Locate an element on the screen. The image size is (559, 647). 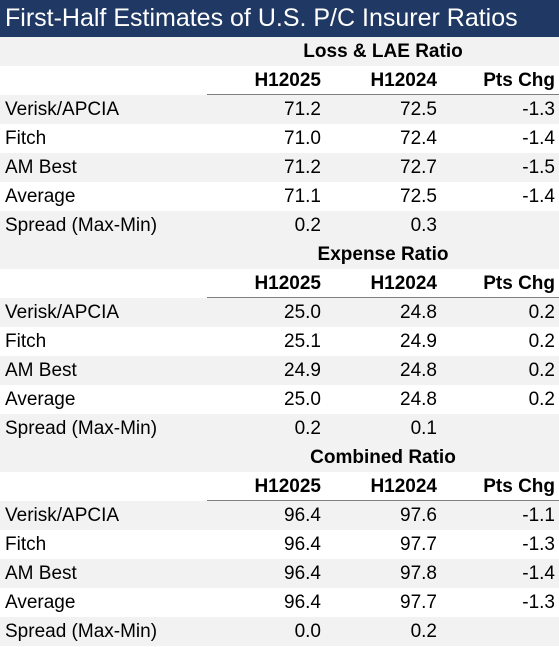
cell-h12024: 97.8 is located at coordinates (418, 573).